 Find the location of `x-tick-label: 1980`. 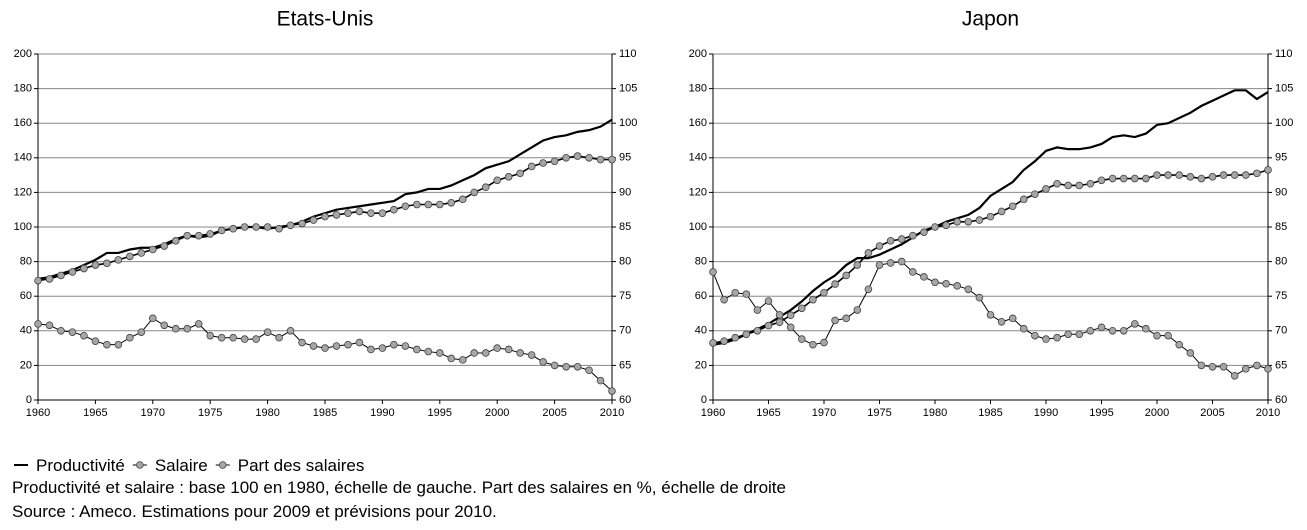

x-tick-label: 1980 is located at coordinates (935, 413).